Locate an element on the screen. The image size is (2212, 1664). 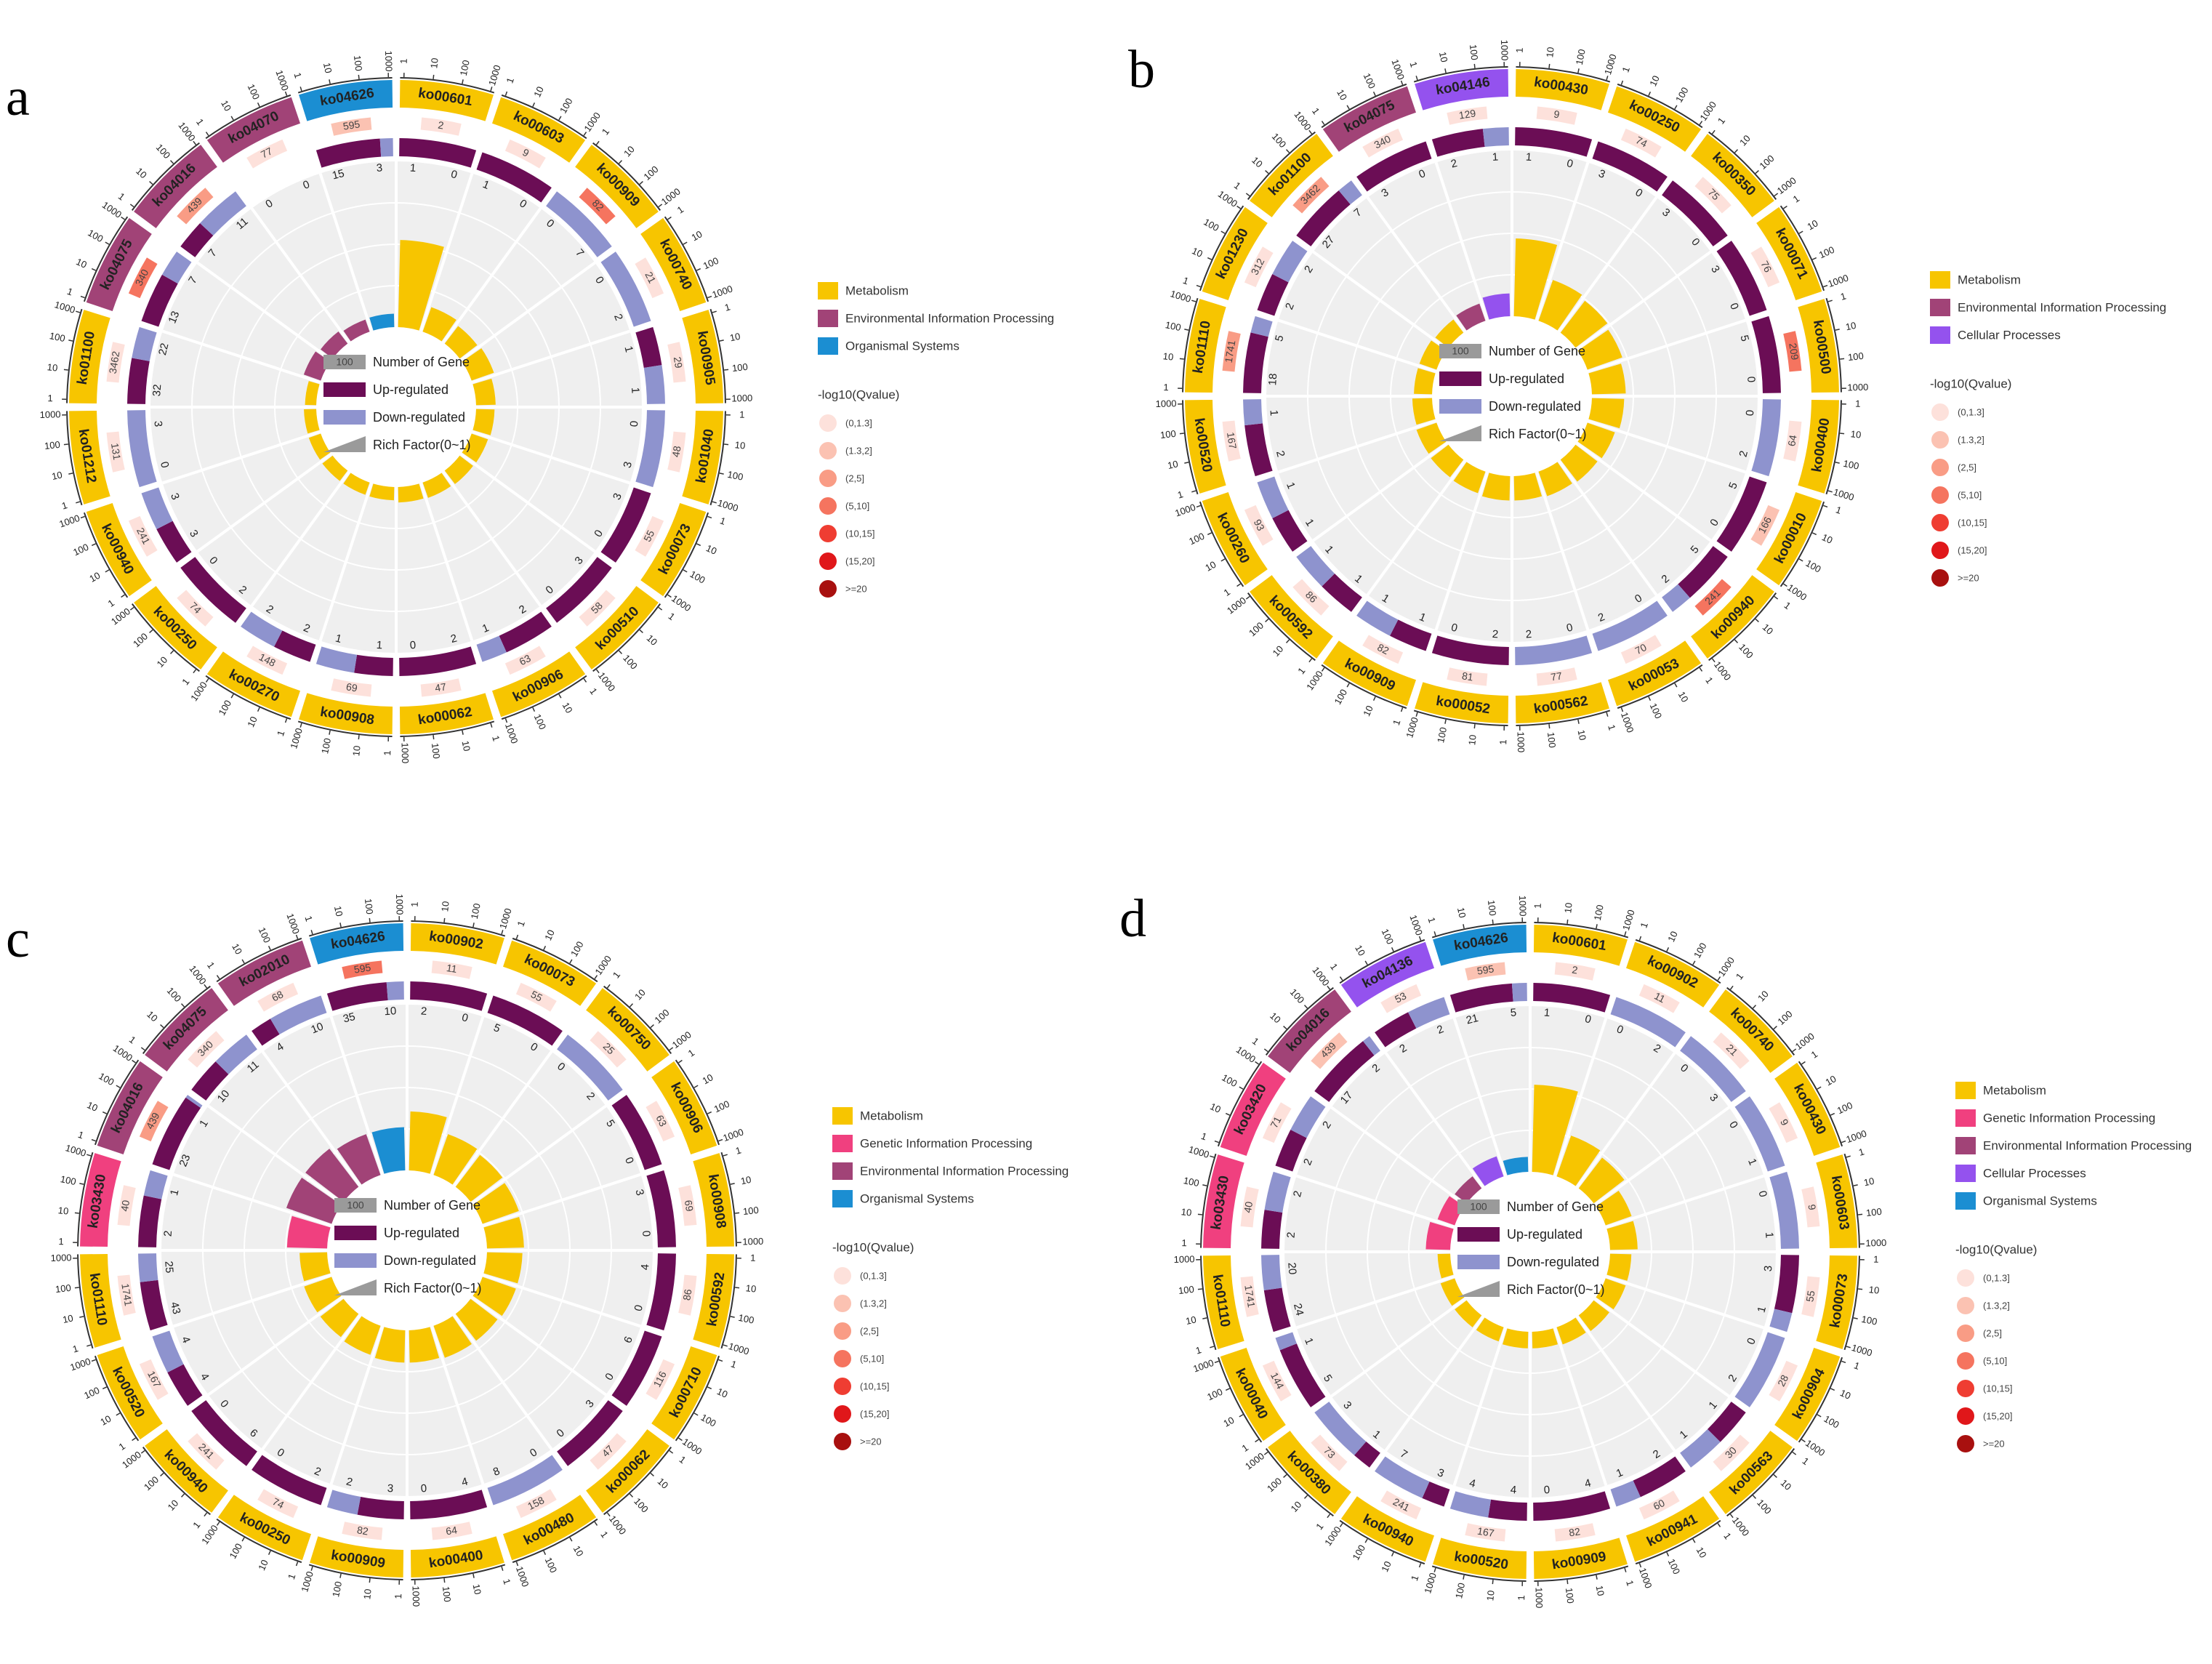
rich-factor-swatch is located at coordinates (344, 444).